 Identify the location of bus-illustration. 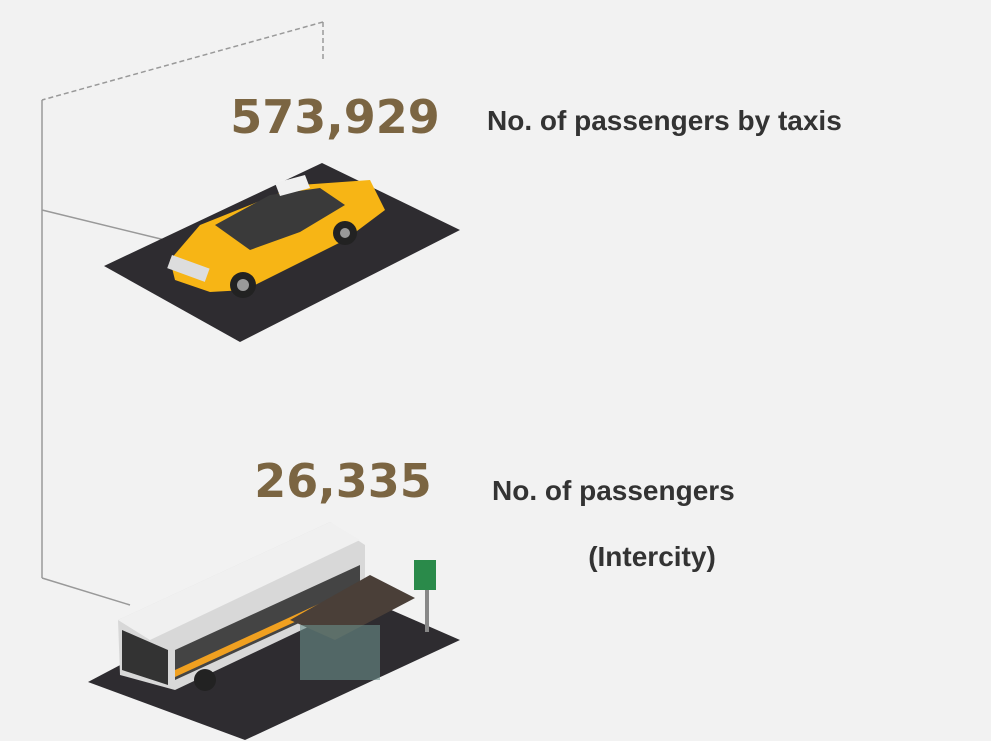
(274, 631).